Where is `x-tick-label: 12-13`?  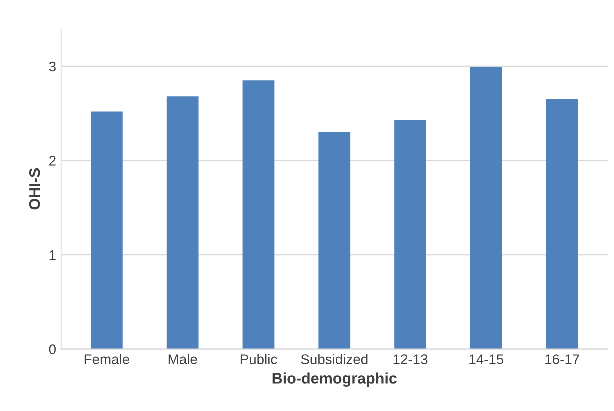
x-tick-label: 12-13 is located at coordinates (411, 359).